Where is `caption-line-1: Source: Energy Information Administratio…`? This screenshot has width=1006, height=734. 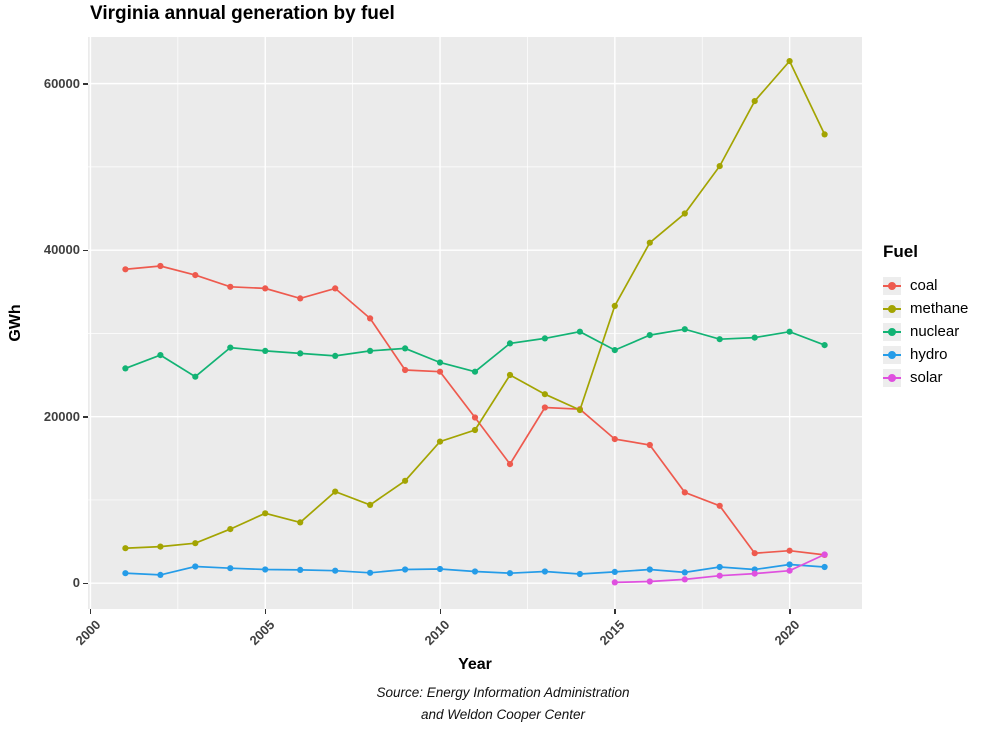 caption-line-1: Source: Energy Information Administratio… is located at coordinates (503, 692).